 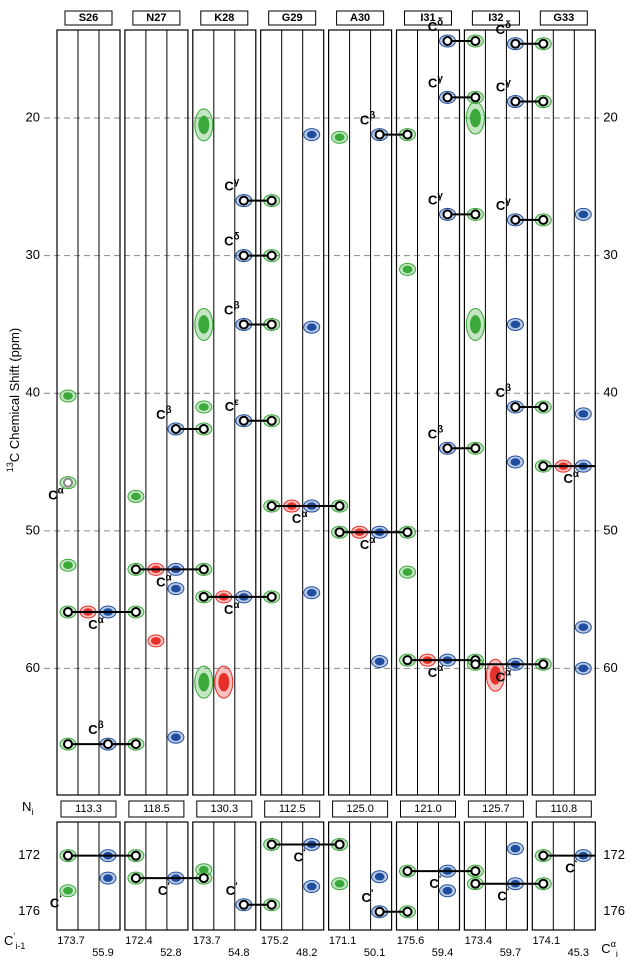 I want to click on n-value: 112.5, so click(x=292, y=809).